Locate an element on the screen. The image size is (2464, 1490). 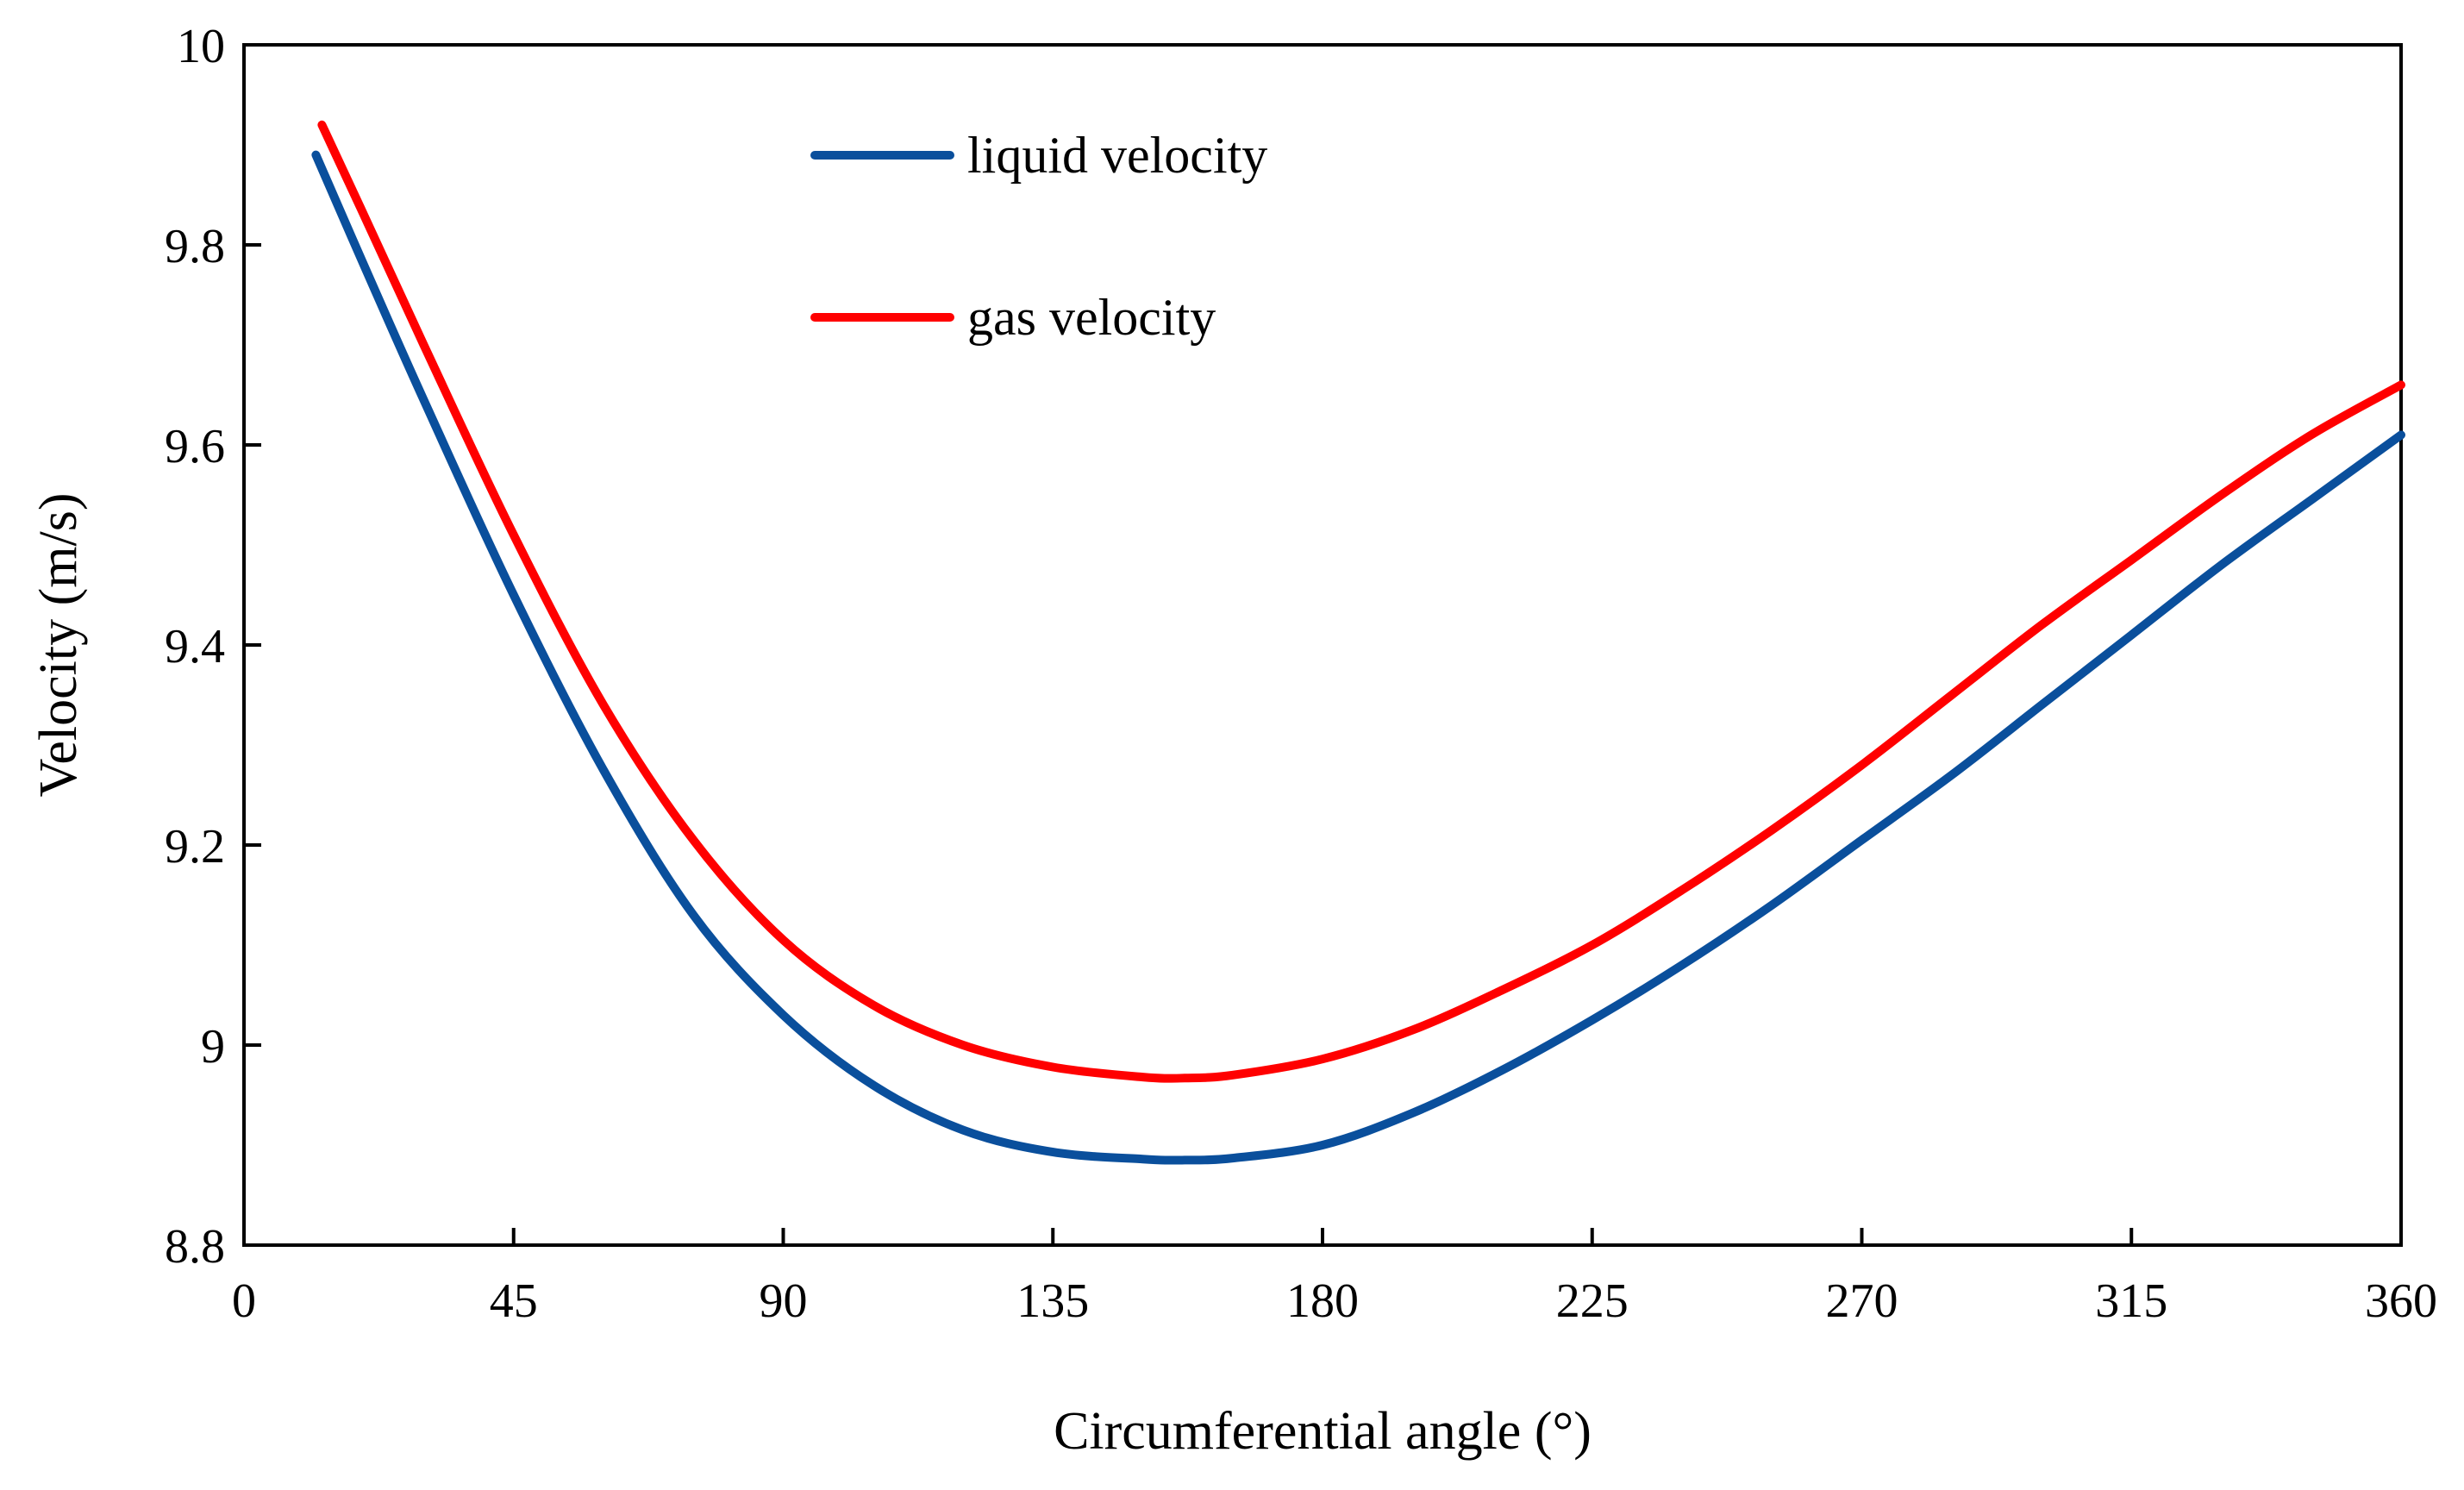
x-tick-label: 135 is located at coordinates (1052, 1301).